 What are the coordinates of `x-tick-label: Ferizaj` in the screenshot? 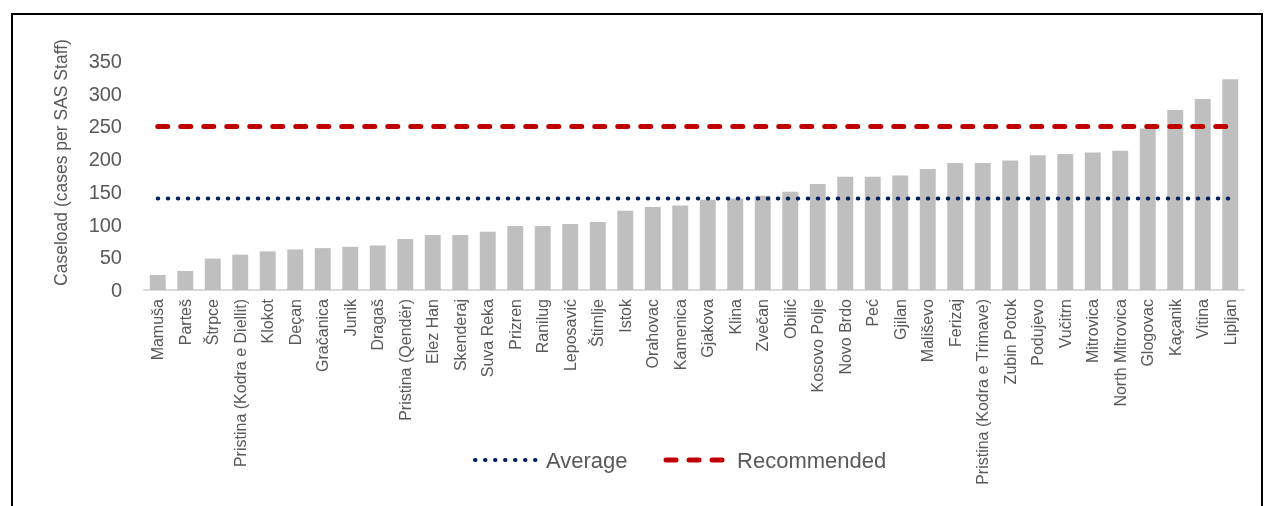 It's located at (955, 323).